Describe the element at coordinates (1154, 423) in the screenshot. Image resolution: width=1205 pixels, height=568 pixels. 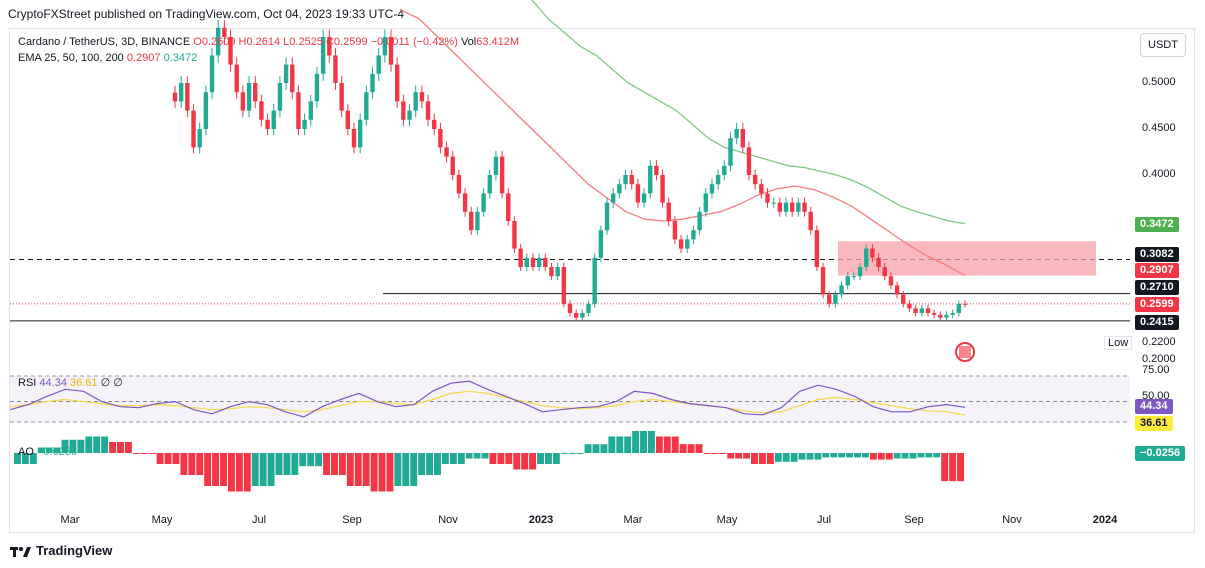
I see `rsi-ma-badge: 36.61` at that location.